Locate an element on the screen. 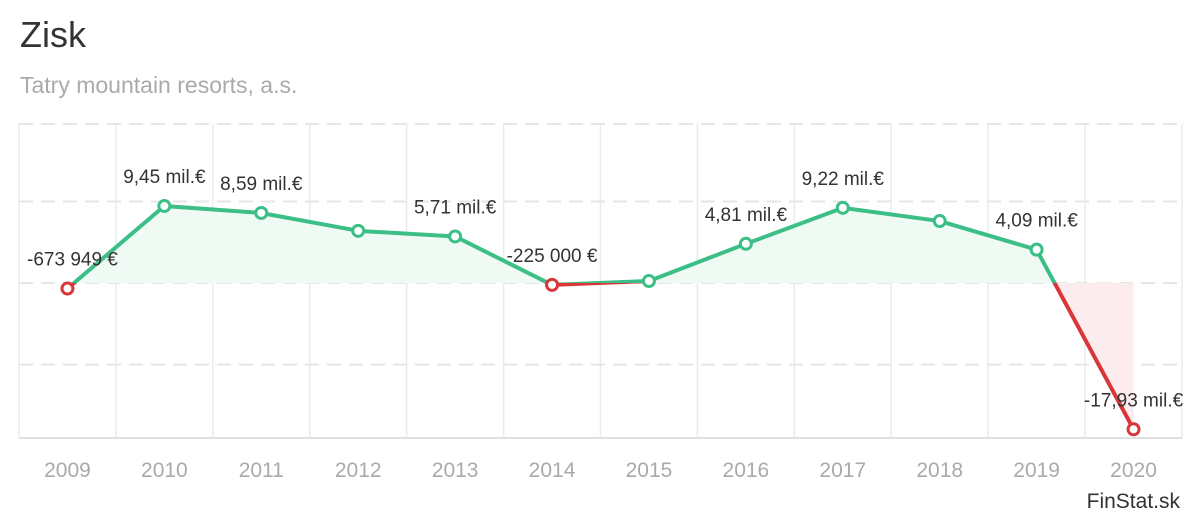 The image size is (1200, 520). data-label: 4,81 mil.€ is located at coordinates (746, 215).